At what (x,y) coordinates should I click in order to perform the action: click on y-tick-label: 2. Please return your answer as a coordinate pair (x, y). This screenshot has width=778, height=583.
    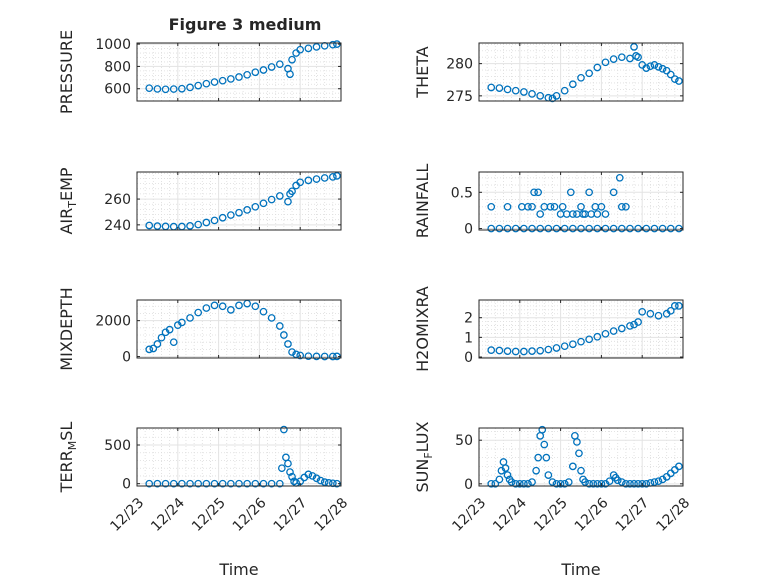
    Looking at the image, I should click on (468, 319).